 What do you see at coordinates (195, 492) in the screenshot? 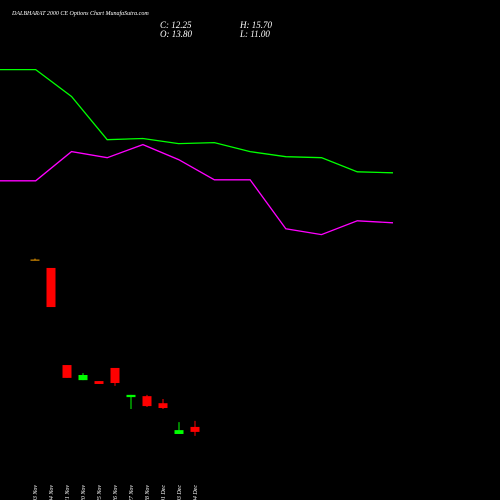
I see `x-tick-label: 04 Dec` at bounding box center [195, 492].